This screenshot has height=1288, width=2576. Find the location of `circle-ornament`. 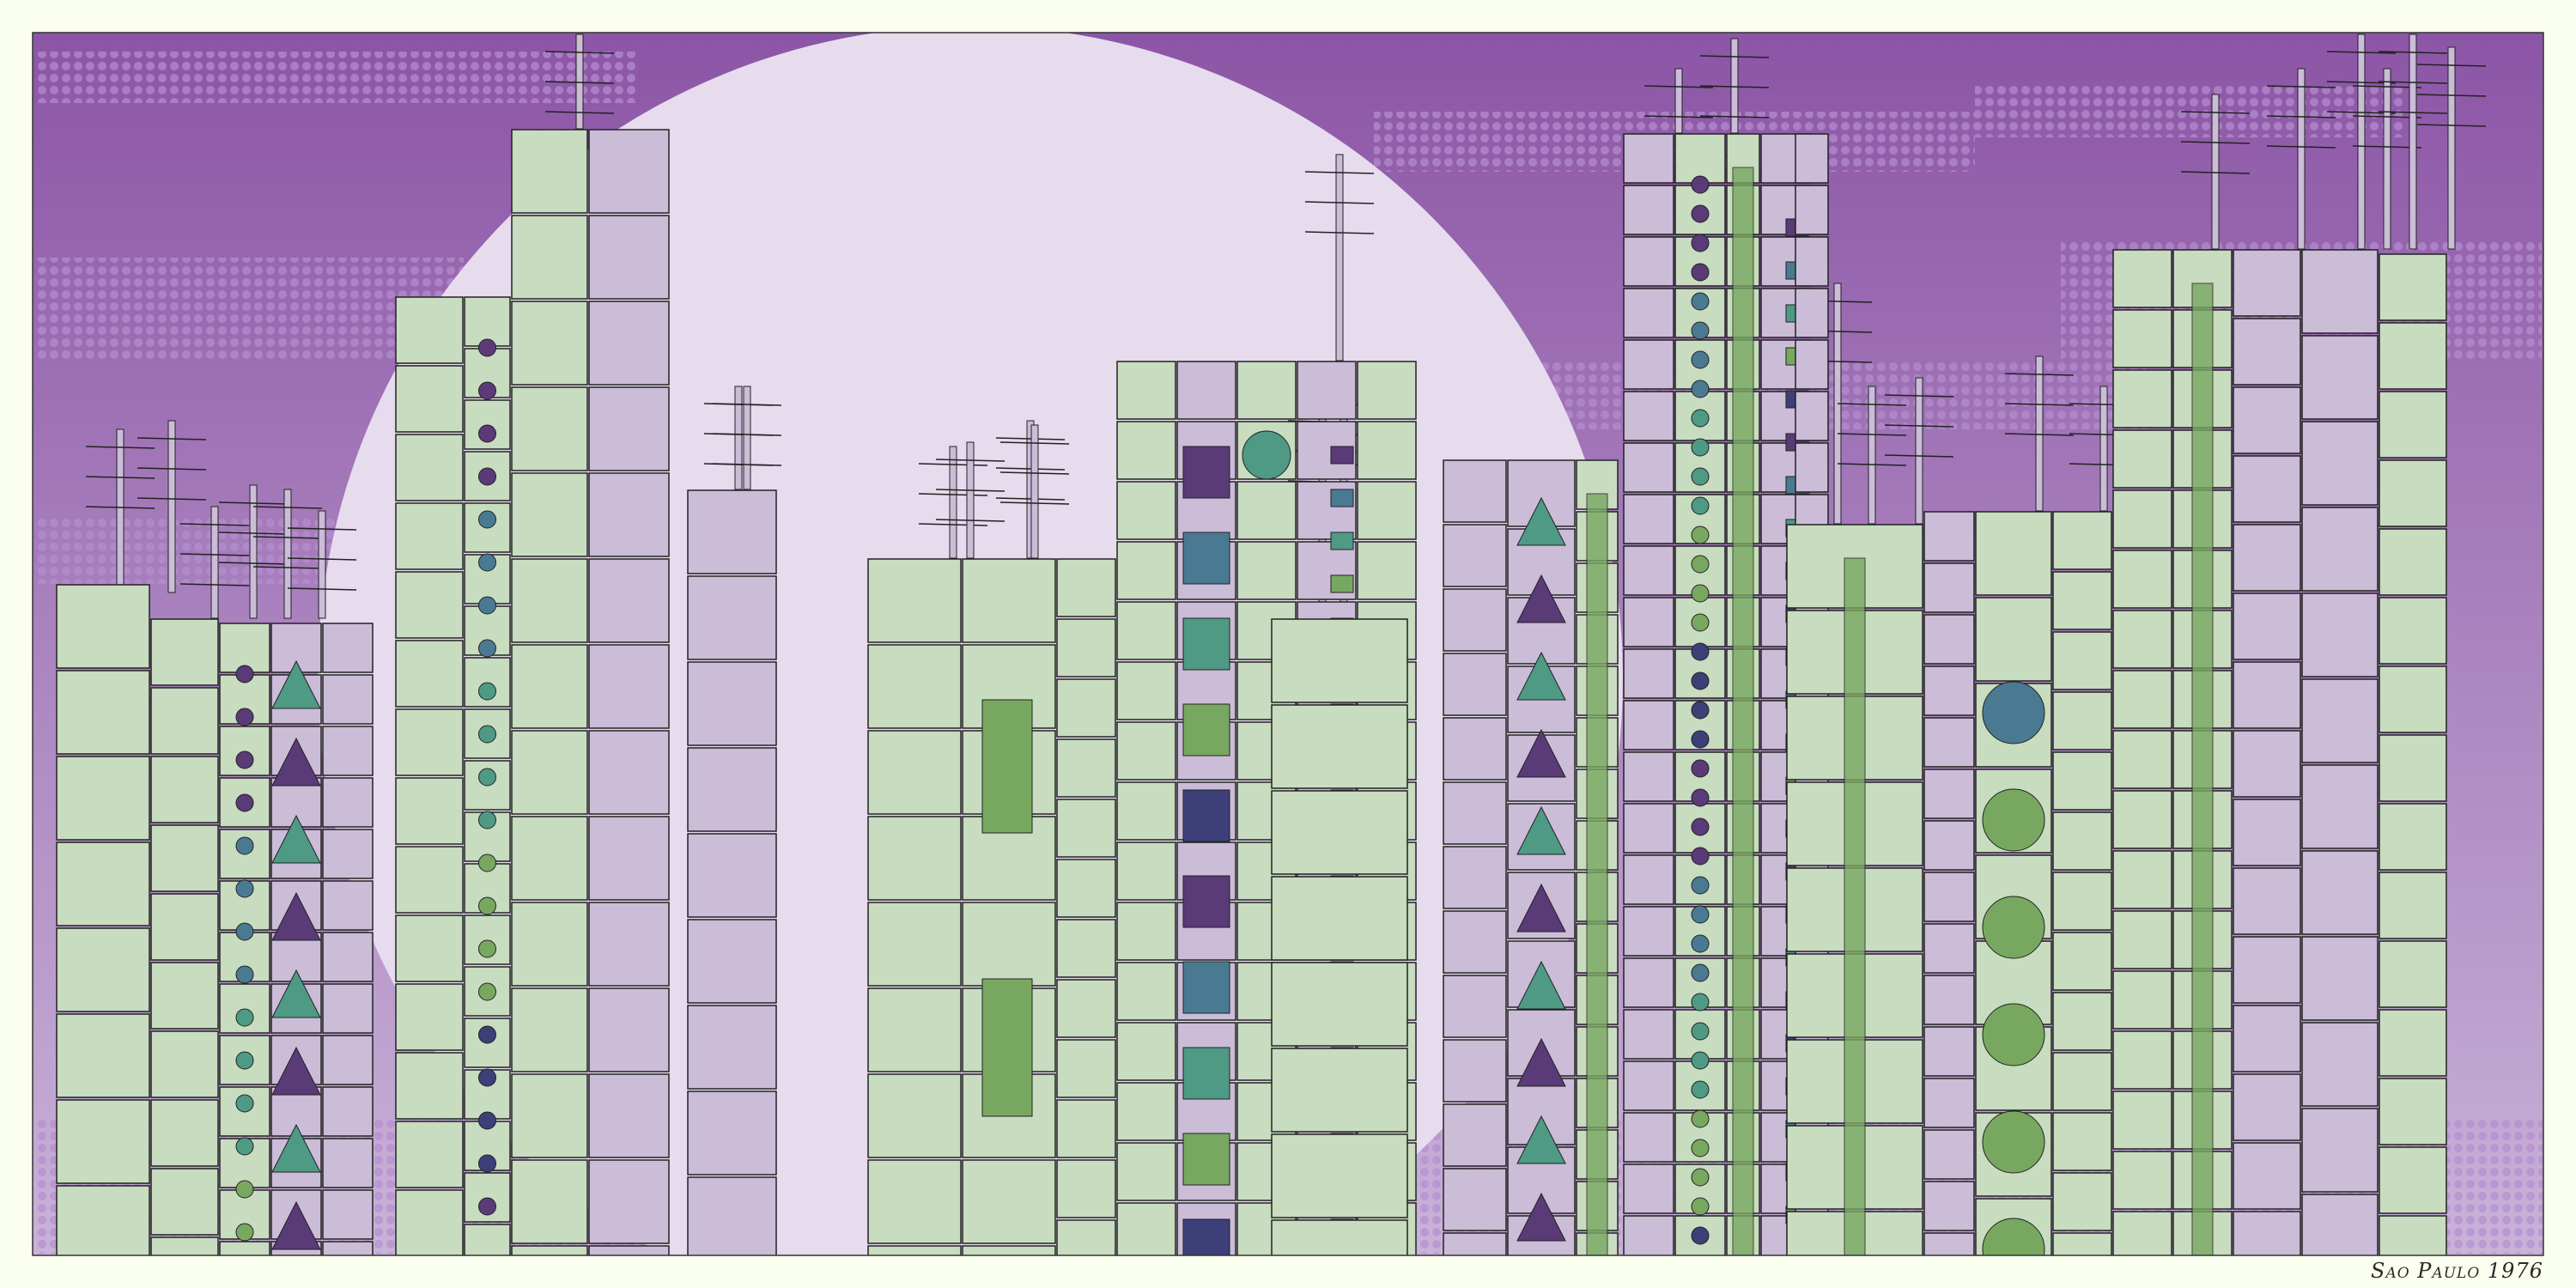

circle-ornament is located at coordinates (2013, 928).